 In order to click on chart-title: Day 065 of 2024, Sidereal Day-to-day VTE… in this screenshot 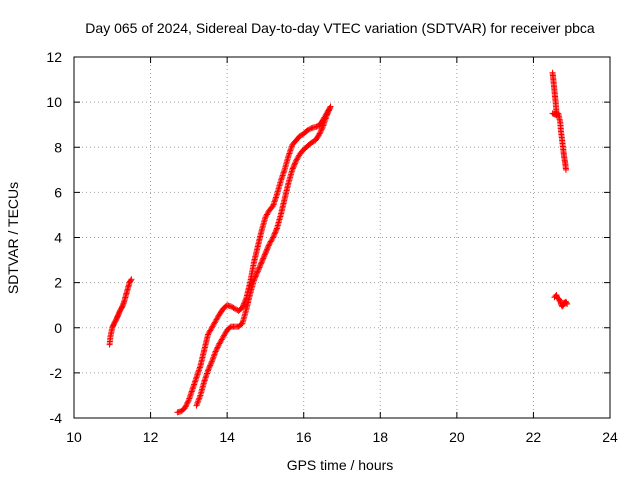, I will do `click(340, 28)`.